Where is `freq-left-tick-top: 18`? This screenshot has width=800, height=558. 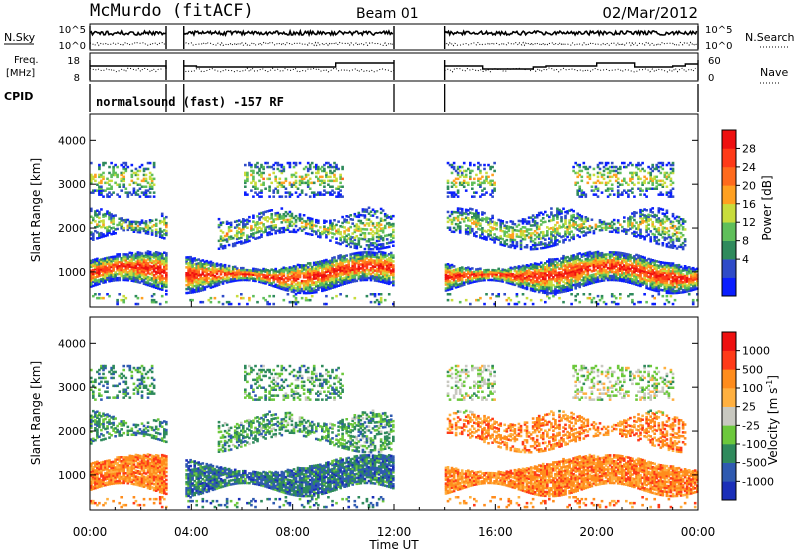
freq-left-tick-top: 18 is located at coordinates (73, 61).